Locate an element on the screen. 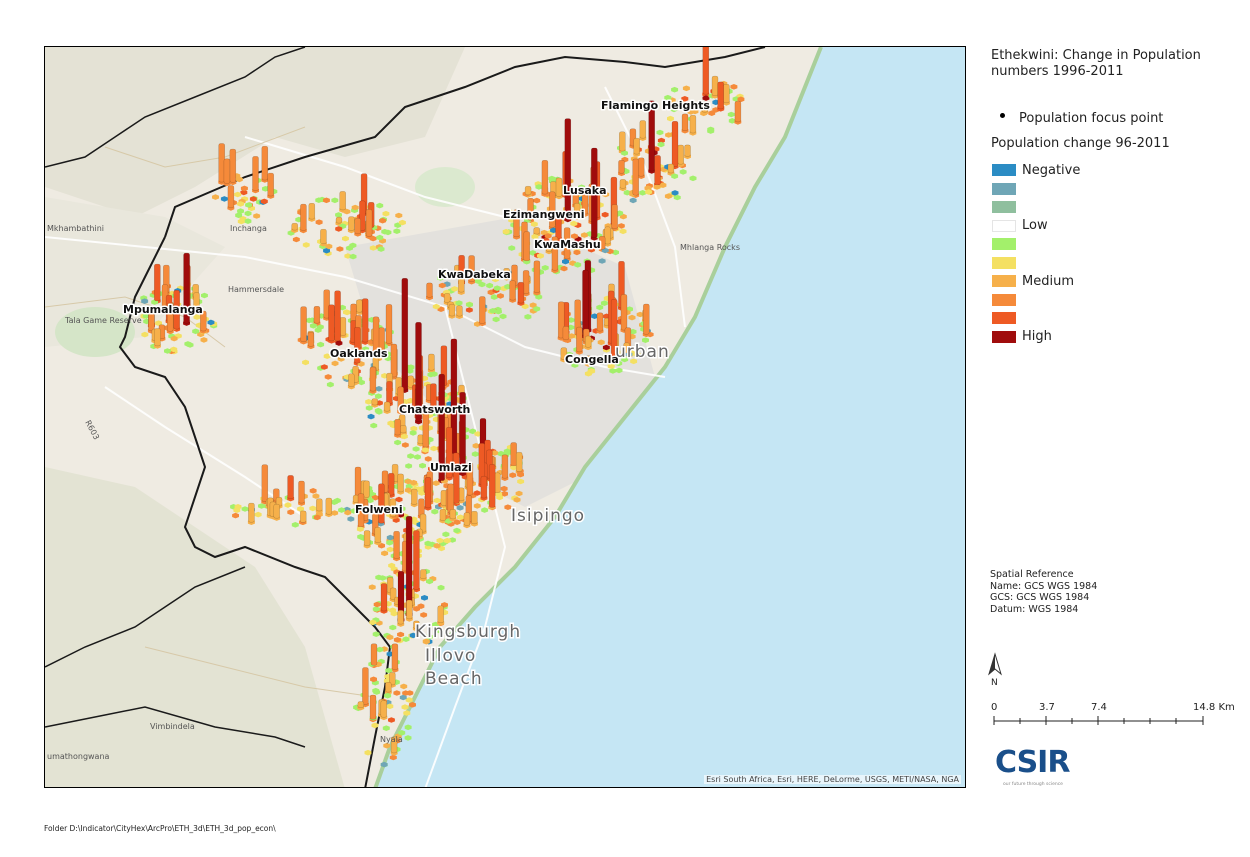  minor-label-vimbindela: Vimbindela is located at coordinates (172, 726).